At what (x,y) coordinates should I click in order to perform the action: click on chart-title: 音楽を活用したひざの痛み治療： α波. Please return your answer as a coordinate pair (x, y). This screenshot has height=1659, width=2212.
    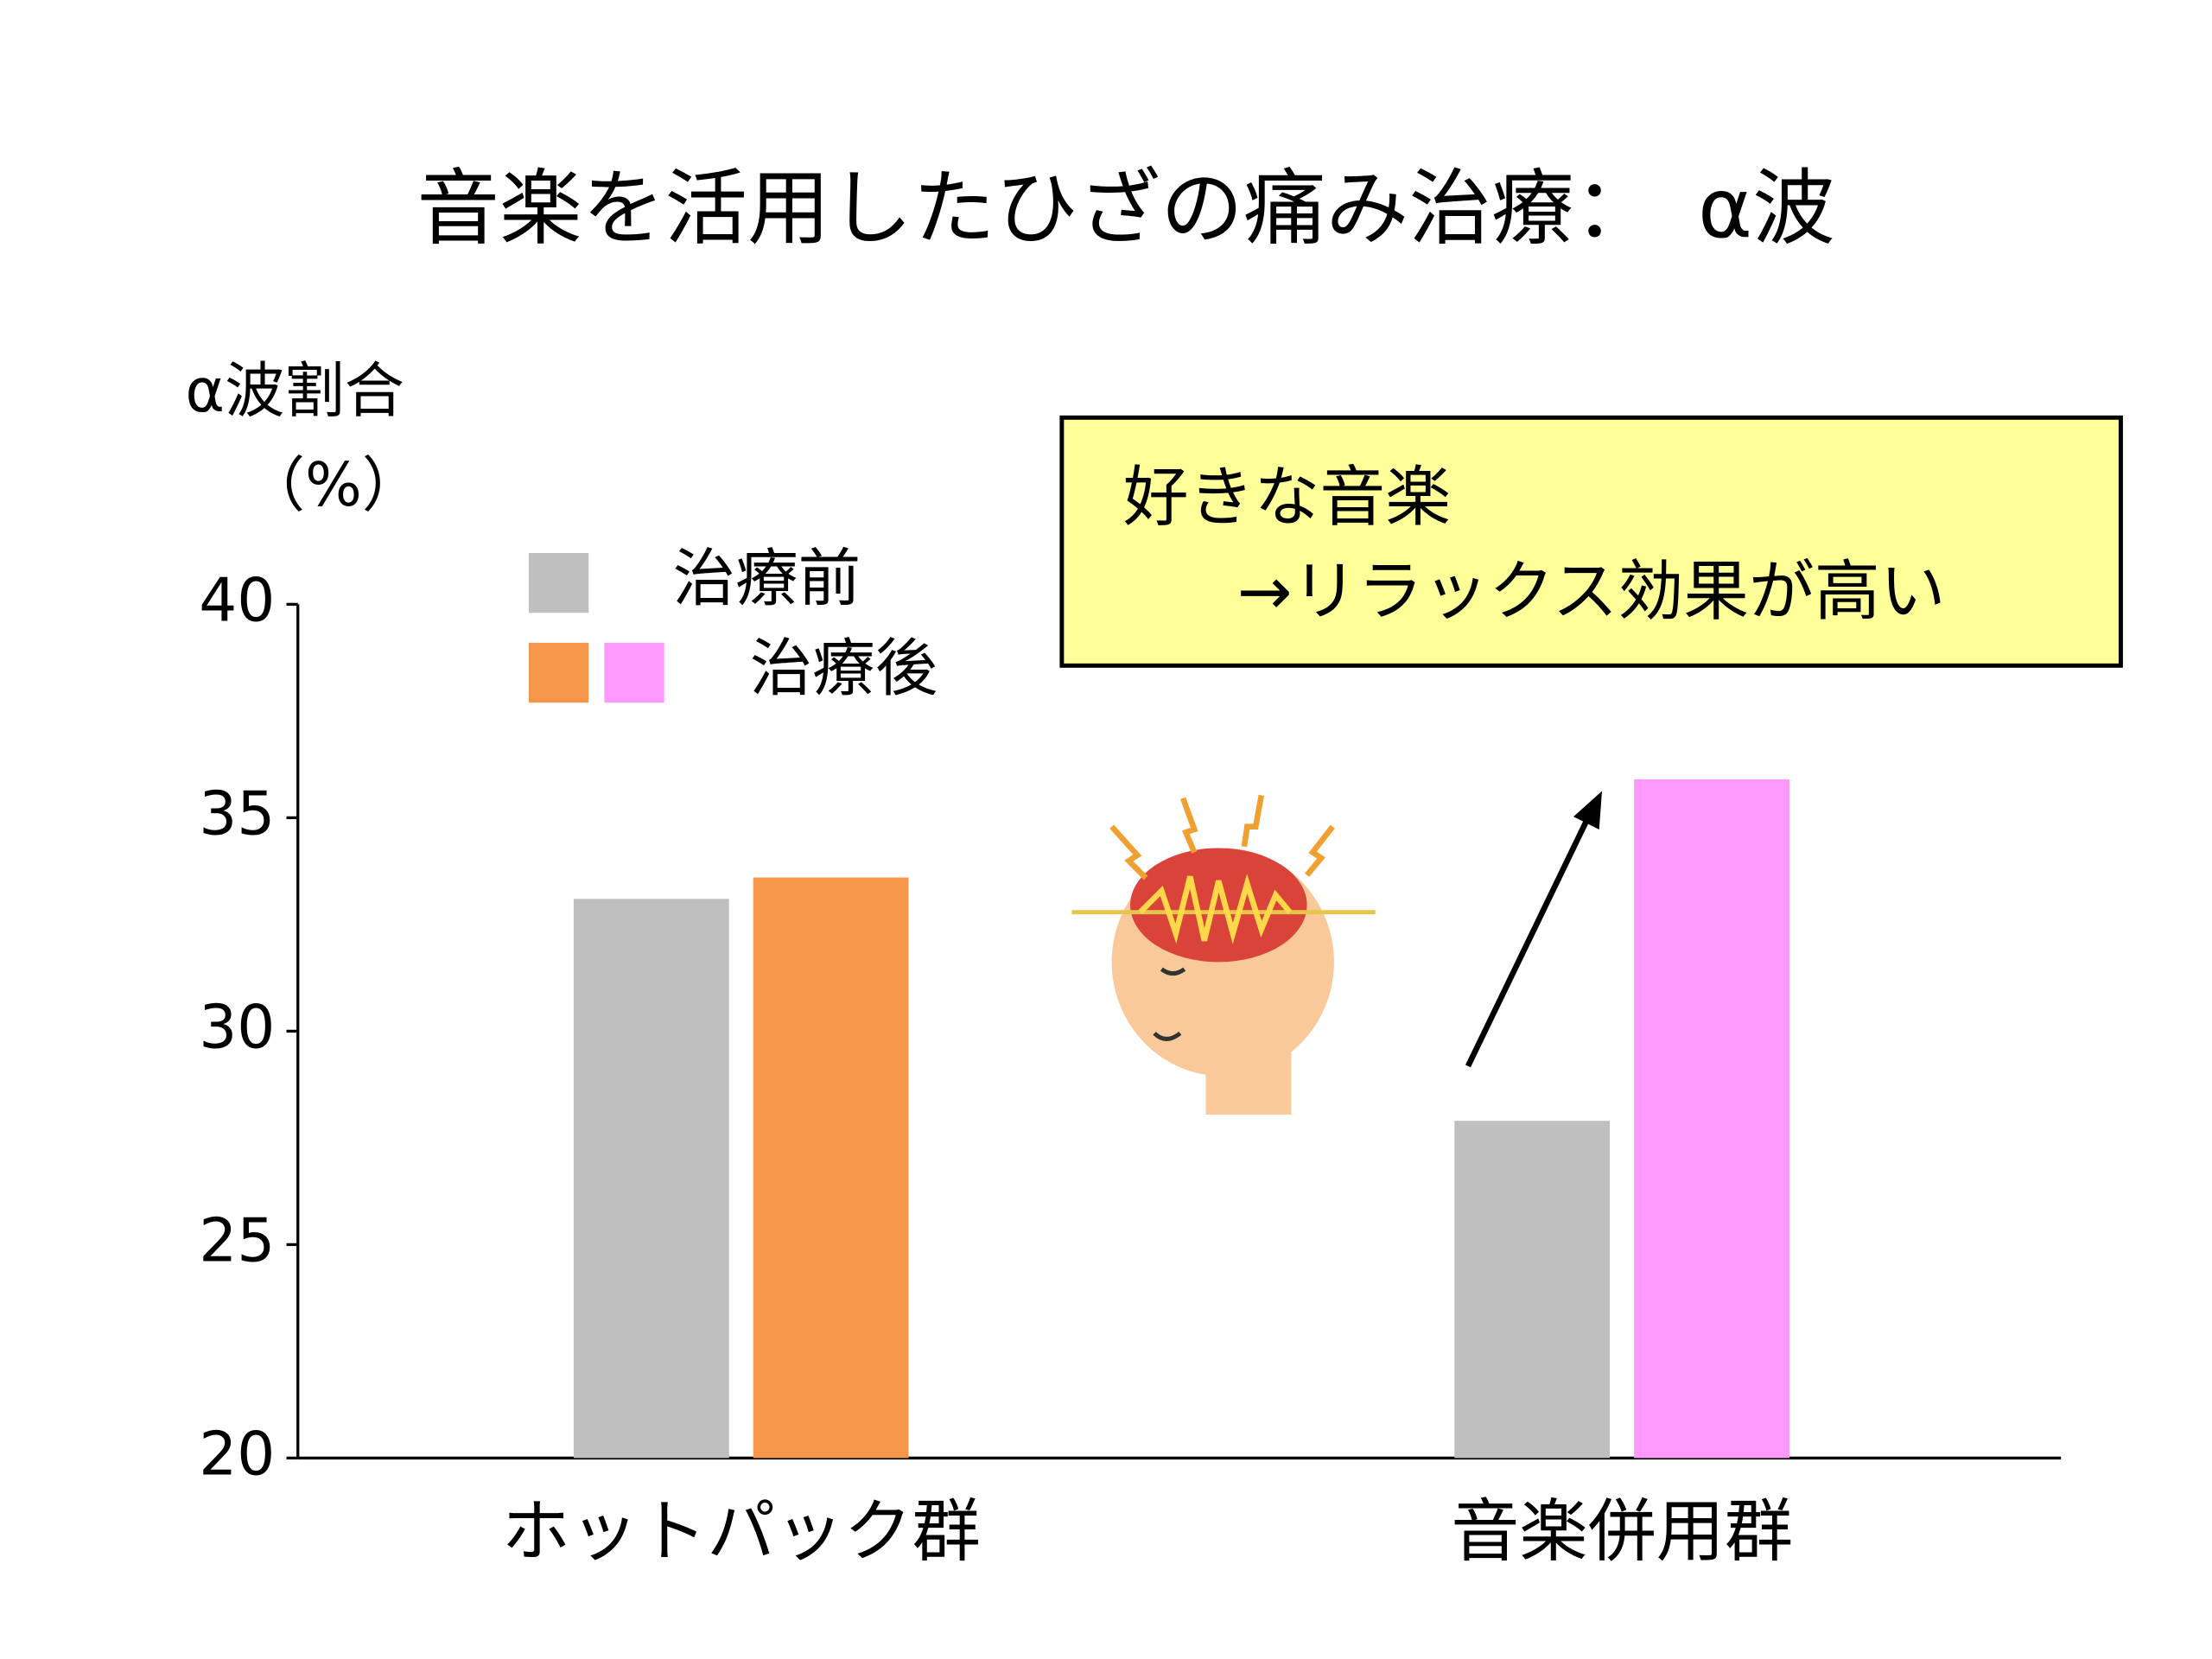
    Looking at the image, I should click on (1125, 208).